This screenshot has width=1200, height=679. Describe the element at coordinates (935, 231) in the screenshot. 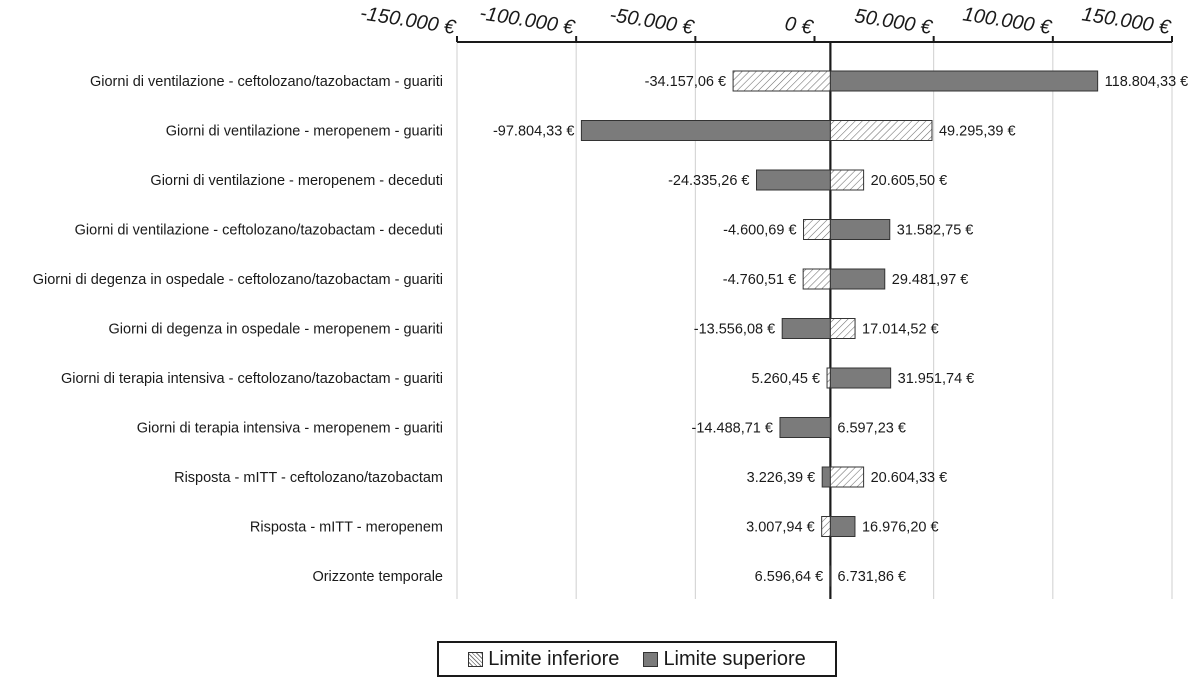

I see `value-label-right: 31.582,75 €` at that location.